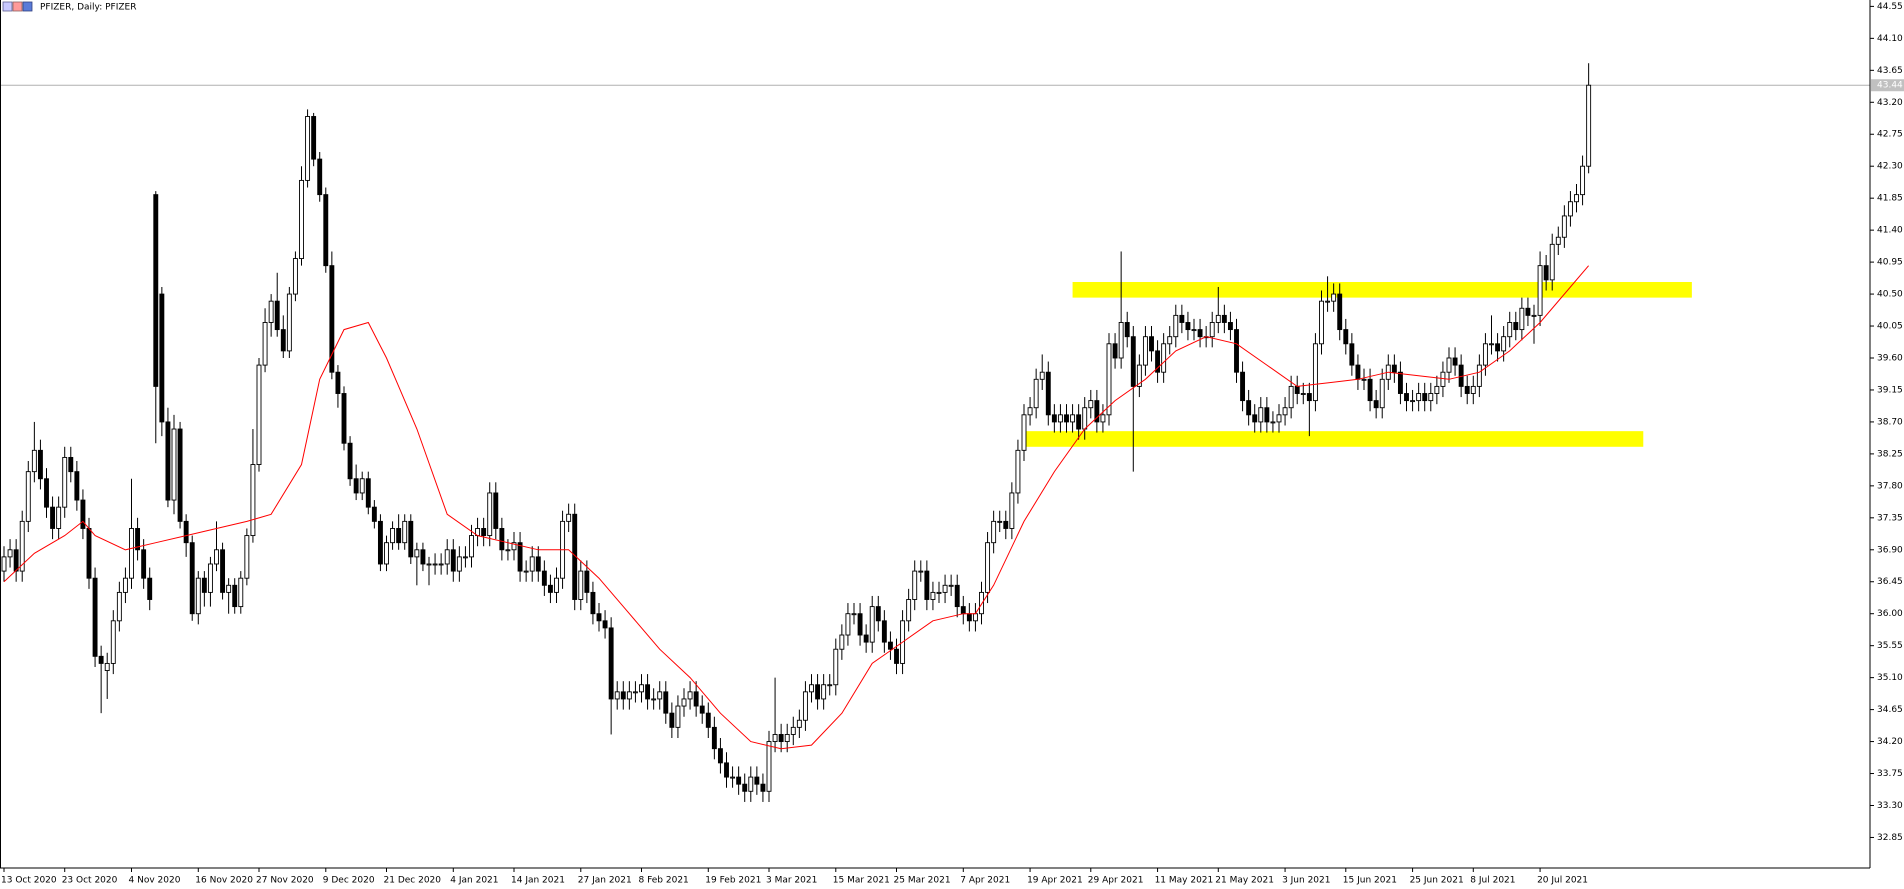 The width and height of the screenshot is (1904, 889). Describe the element at coordinates (1370, 881) in the screenshot. I see `x-tick-label: 15 Jun 2021` at that location.